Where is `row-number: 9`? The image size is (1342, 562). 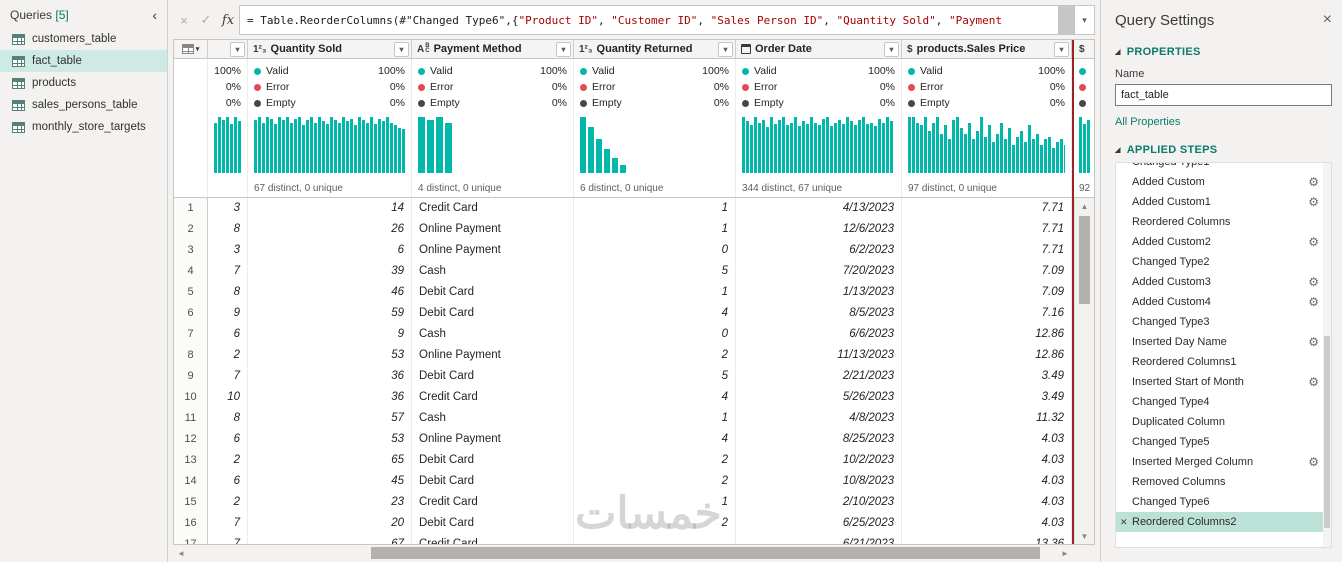
row-number: 9 is located at coordinates (191, 376).